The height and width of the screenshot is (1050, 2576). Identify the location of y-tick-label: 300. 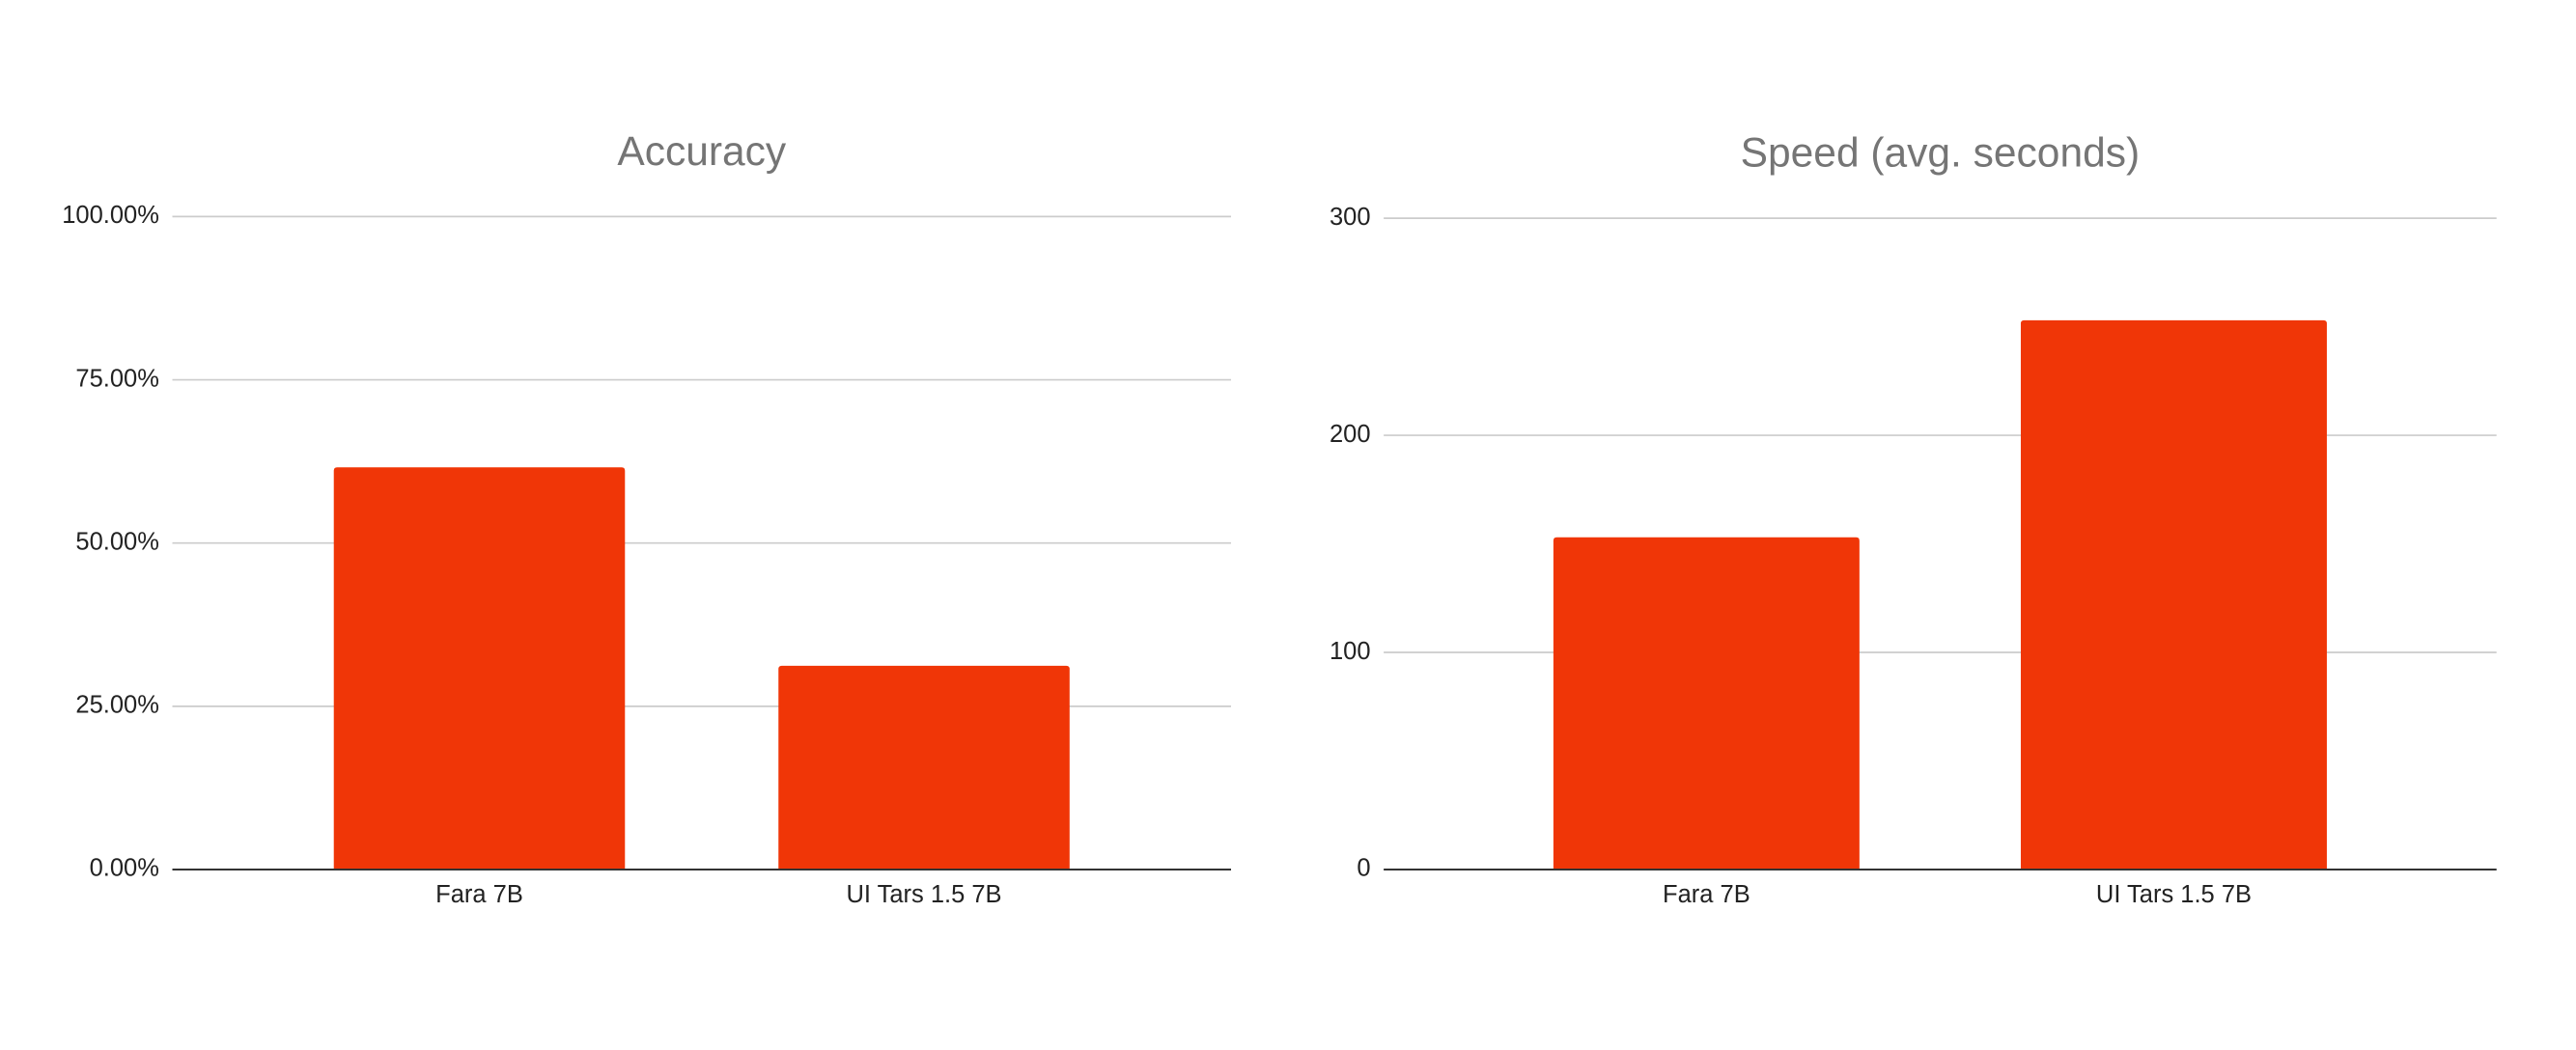
(1350, 217).